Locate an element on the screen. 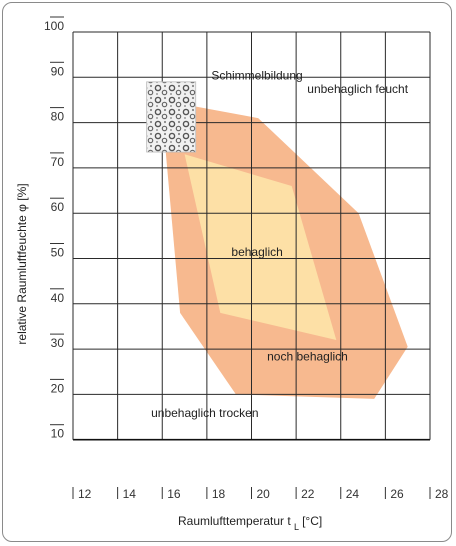  y-tick-label: 90 is located at coordinates (58, 71).